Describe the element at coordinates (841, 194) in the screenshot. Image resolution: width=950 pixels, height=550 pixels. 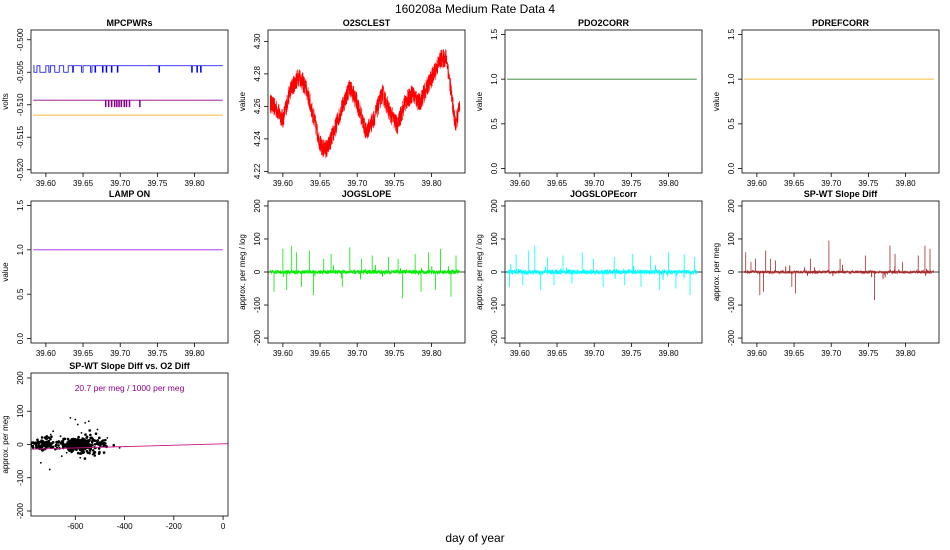
I see `panel-title: SP-WT Slope Diff` at that location.